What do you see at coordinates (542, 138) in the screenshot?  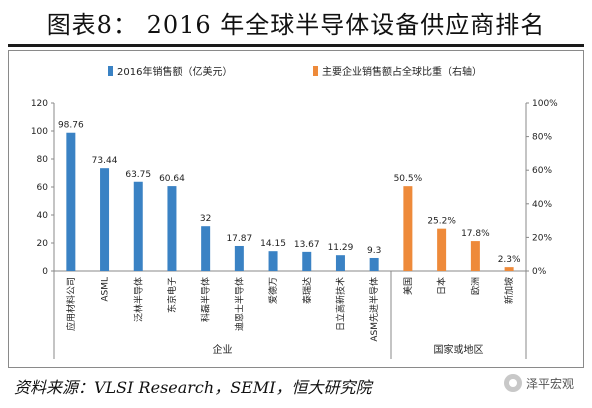 I see `y-tick-label-right: 80%` at bounding box center [542, 138].